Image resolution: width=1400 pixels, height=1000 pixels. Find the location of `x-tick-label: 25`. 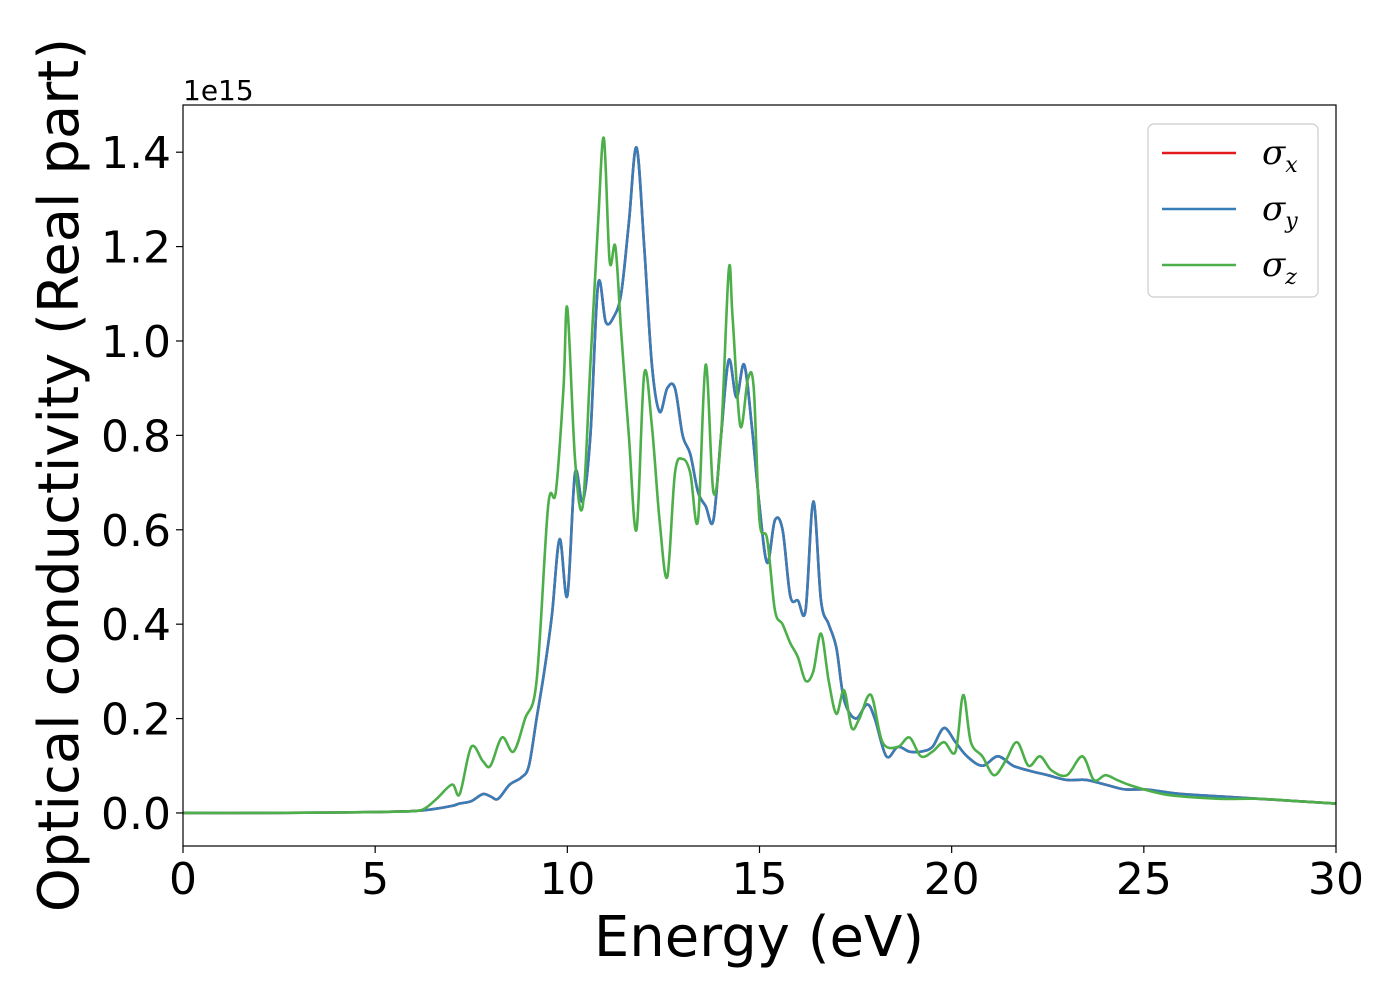

x-tick-label: 25 is located at coordinates (1144, 879).